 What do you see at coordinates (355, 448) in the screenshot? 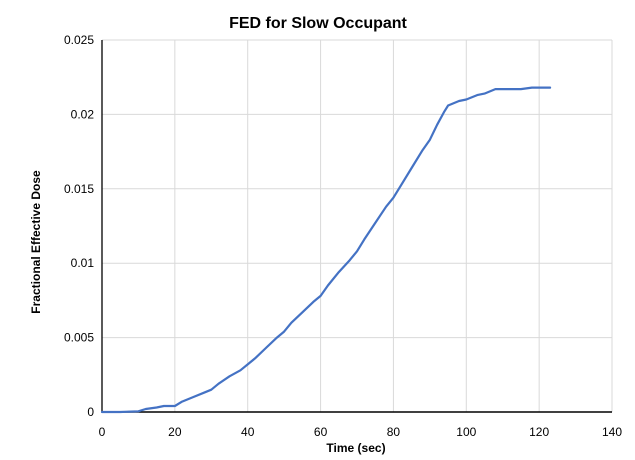
I see `x-axis-title: Time (sec)` at bounding box center [355, 448].